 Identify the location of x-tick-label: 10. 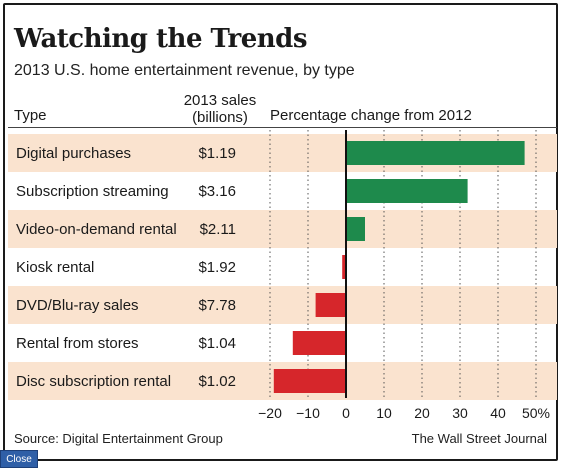
(384, 413).